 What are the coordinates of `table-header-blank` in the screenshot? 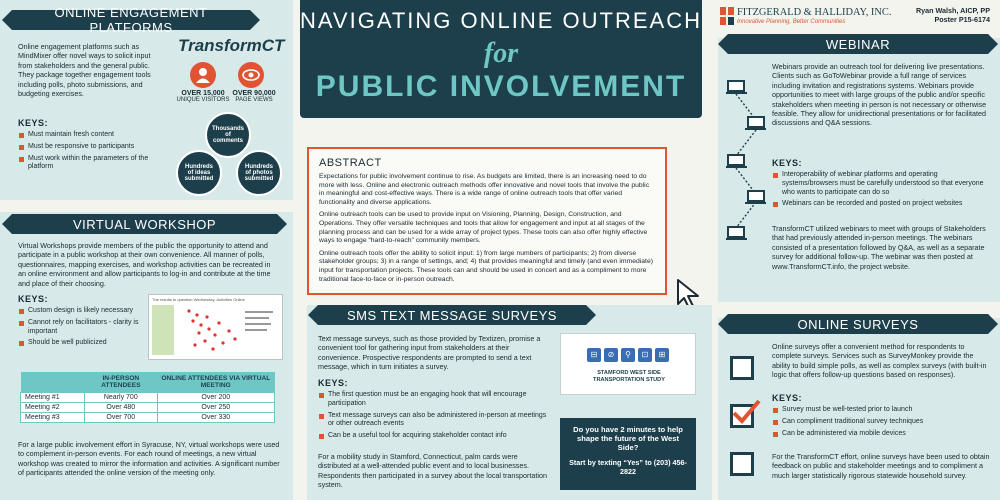 It's located at (52, 382).